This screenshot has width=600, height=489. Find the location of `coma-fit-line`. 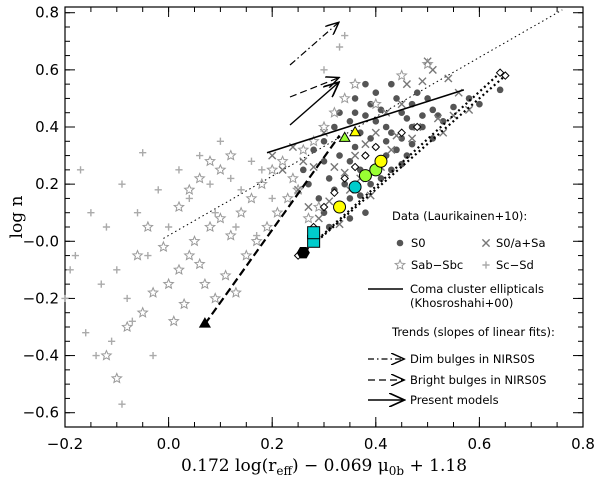

coma-fit-line is located at coordinates (365, 121).